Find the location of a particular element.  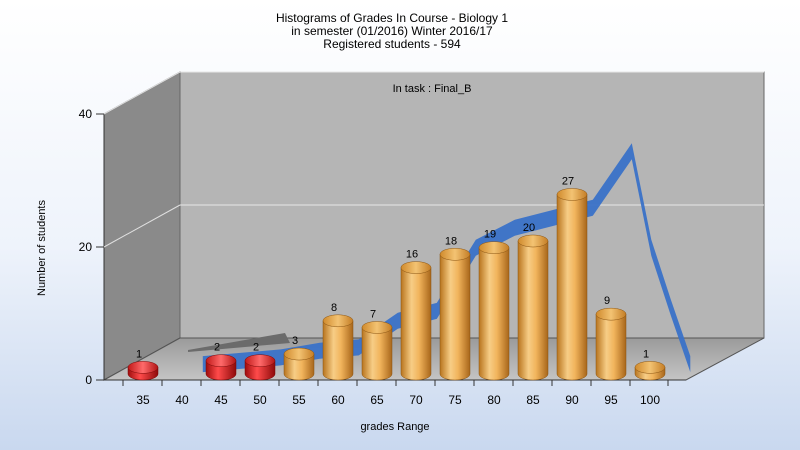

x-tick-label-90: 90 is located at coordinates (572, 400).